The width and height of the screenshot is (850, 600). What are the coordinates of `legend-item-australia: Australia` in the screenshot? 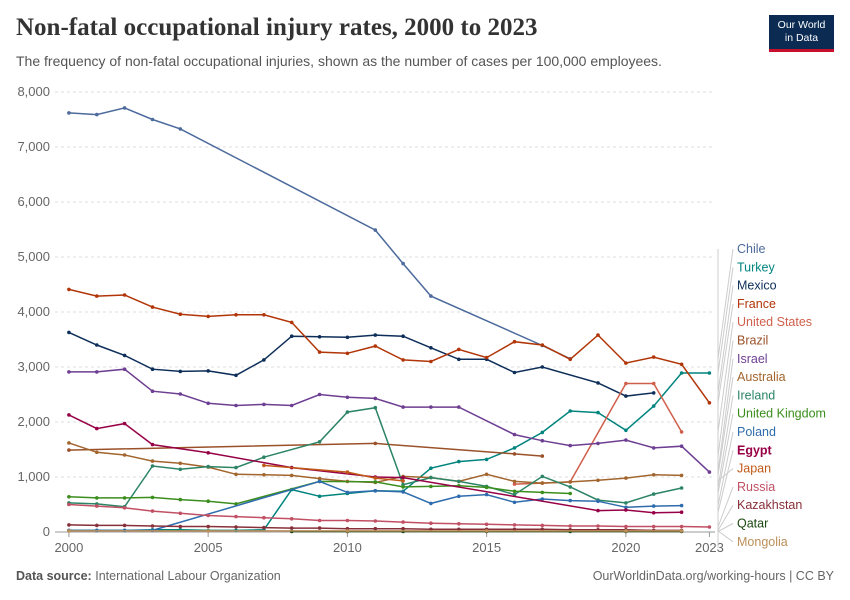 It's located at (761, 377).